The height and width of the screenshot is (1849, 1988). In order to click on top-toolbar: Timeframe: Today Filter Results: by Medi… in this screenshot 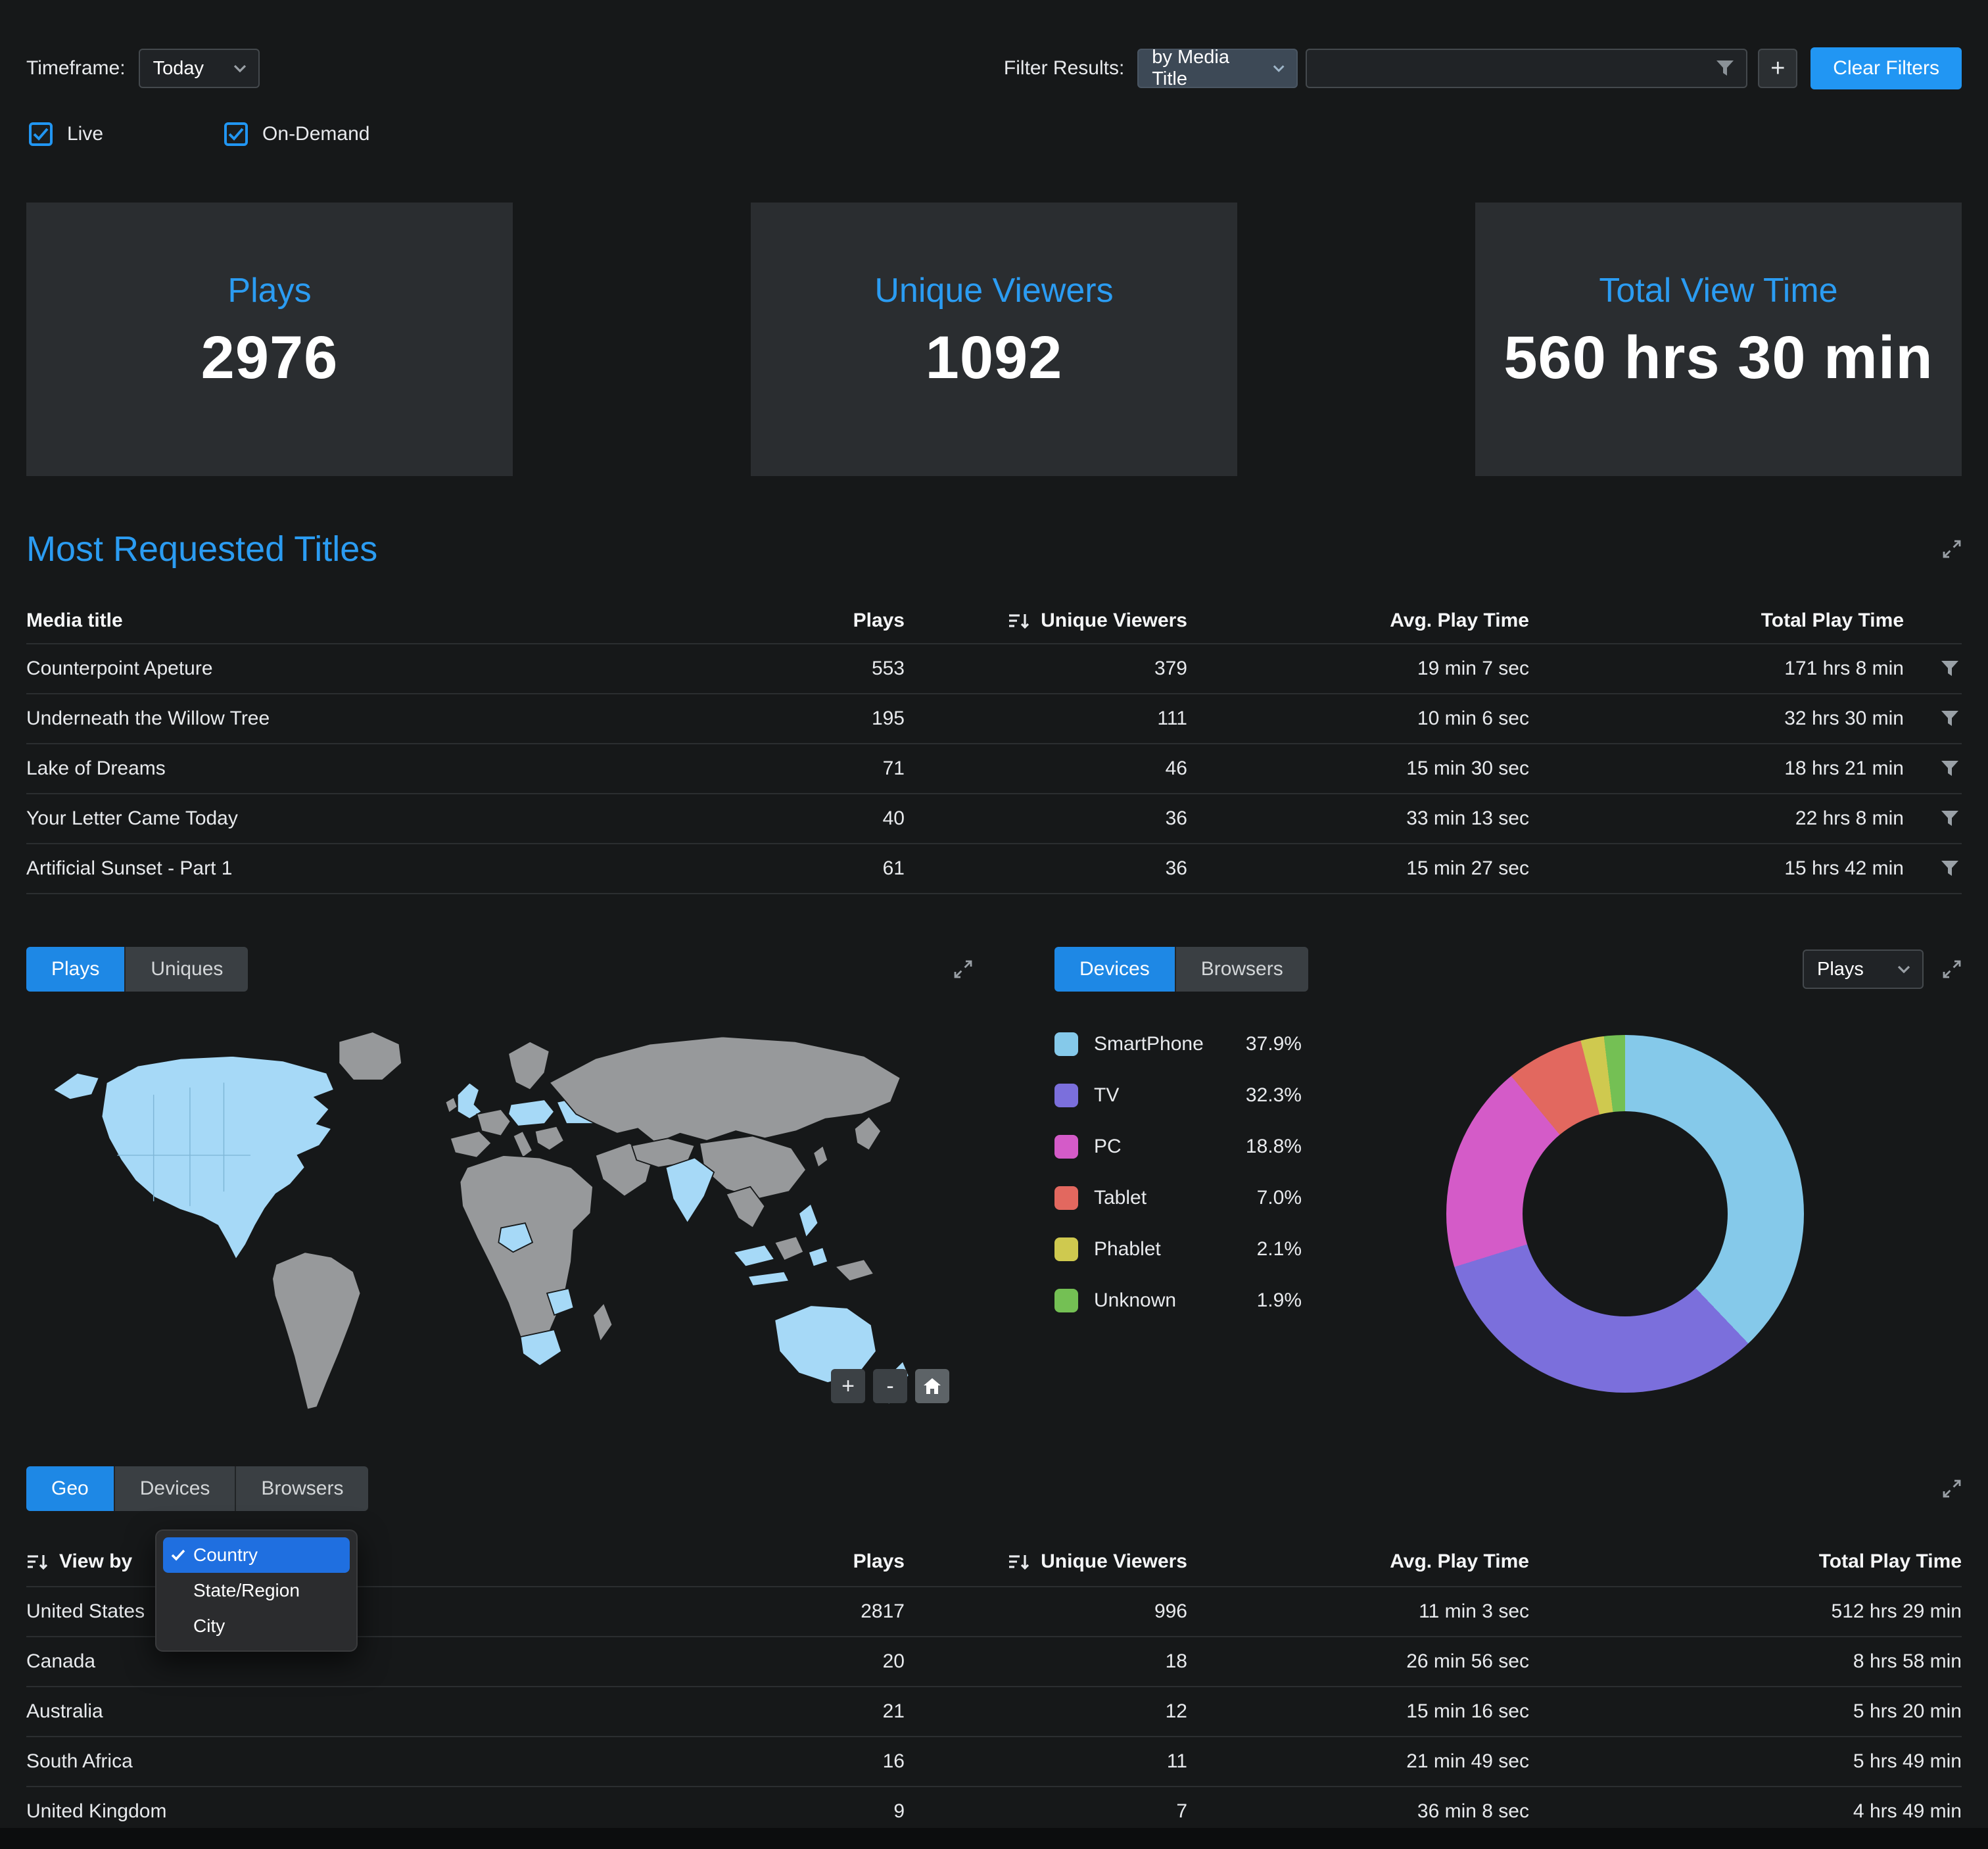, I will do `click(994, 44)`.